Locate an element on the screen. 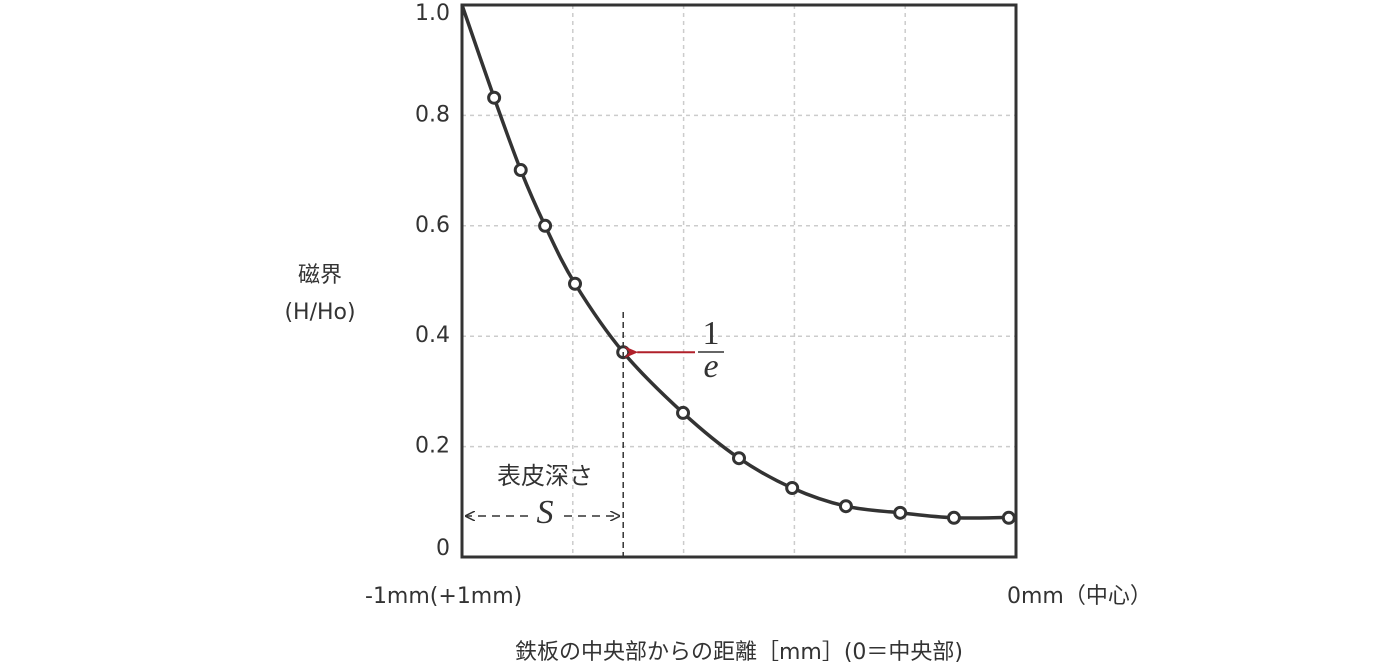 The height and width of the screenshot is (668, 1380). y-tick-label: 0.2 is located at coordinates (432, 446).